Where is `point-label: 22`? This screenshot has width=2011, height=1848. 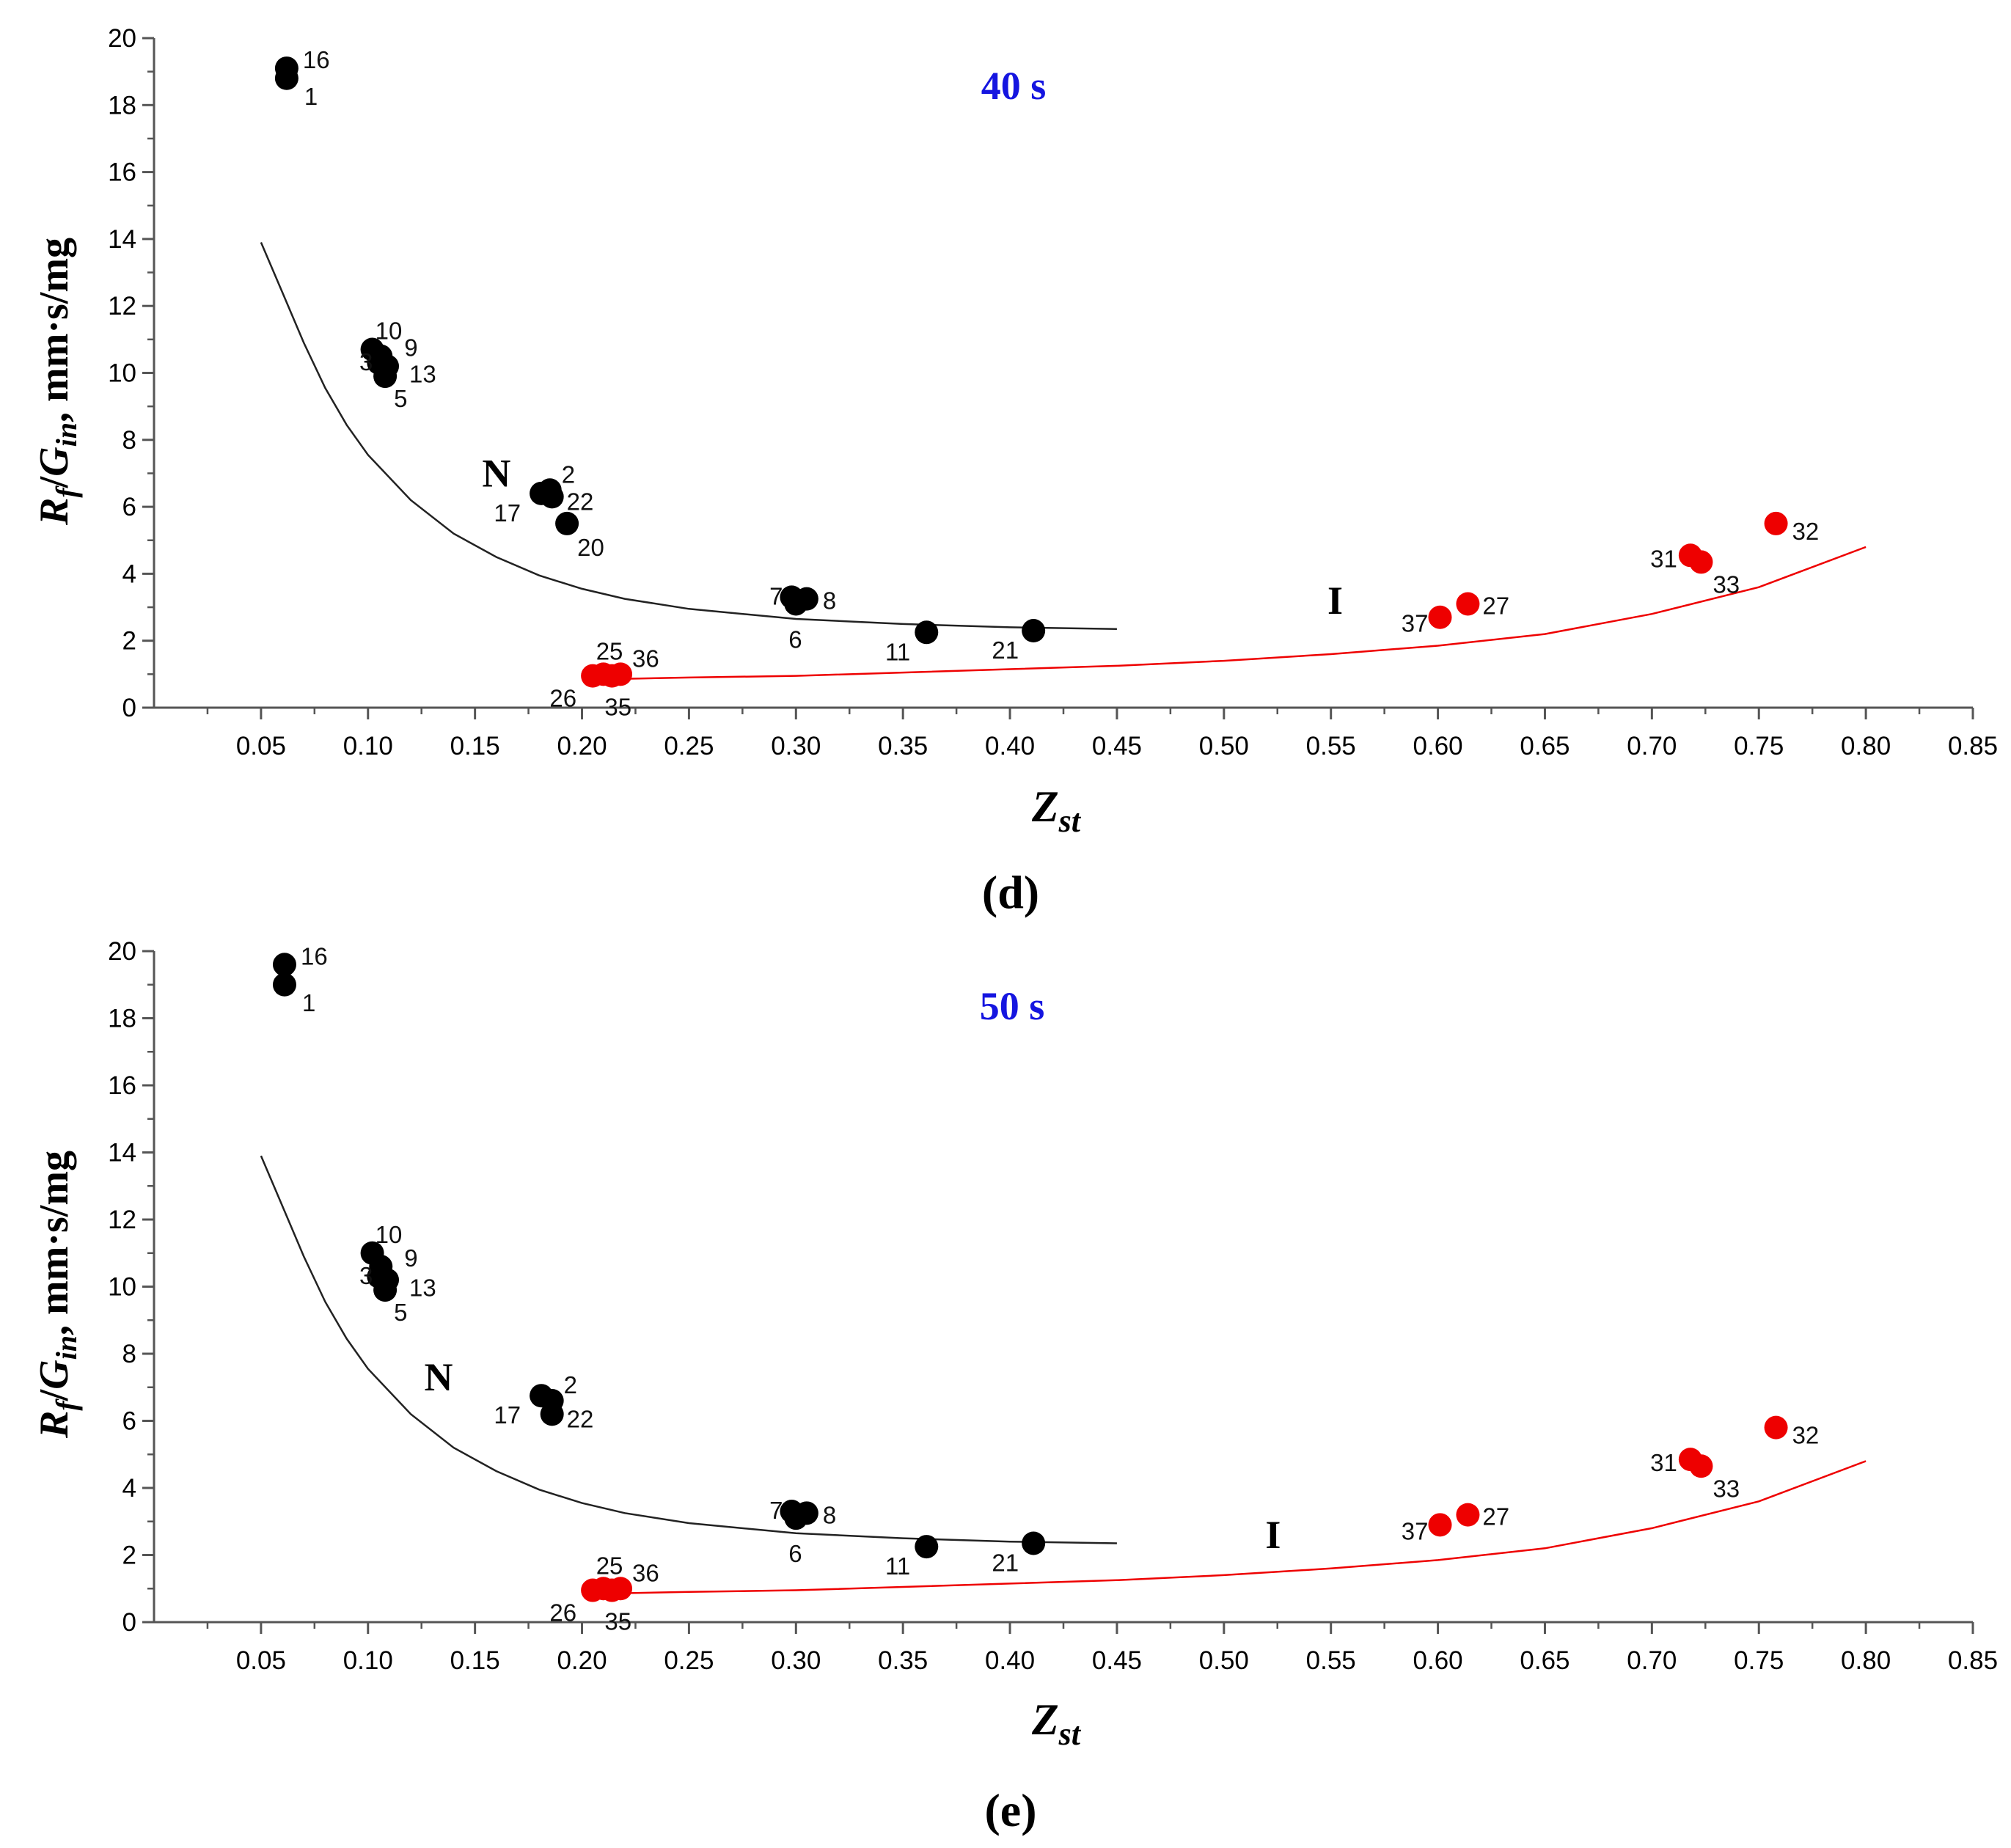
point-label: 22 is located at coordinates (580, 501).